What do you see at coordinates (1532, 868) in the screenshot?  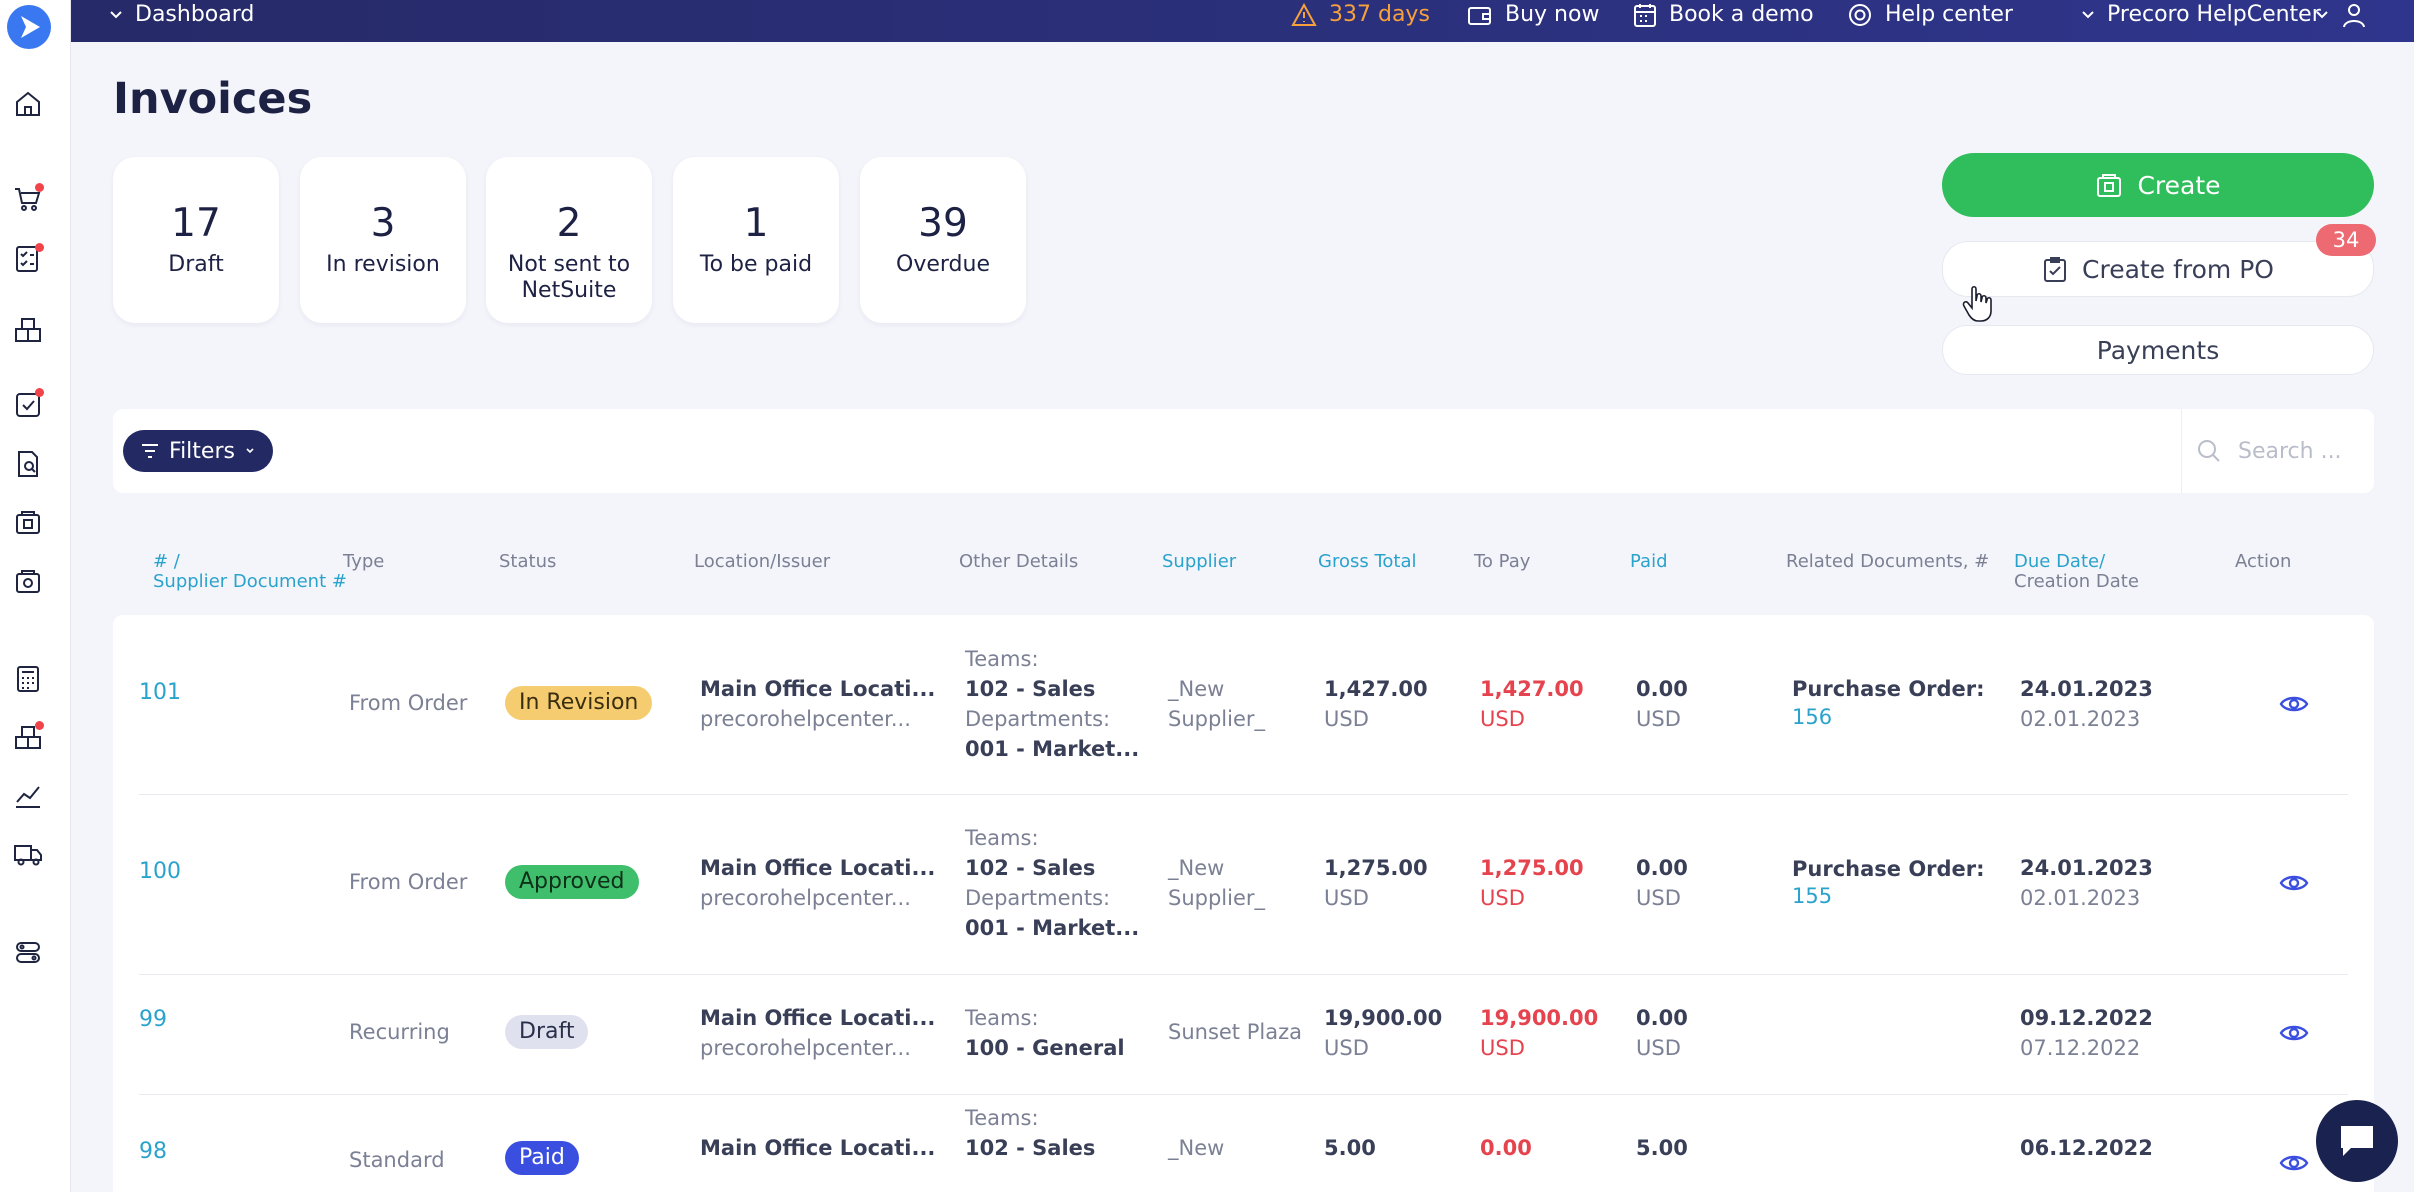 I see `to-pay-amount: 1,275.00` at bounding box center [1532, 868].